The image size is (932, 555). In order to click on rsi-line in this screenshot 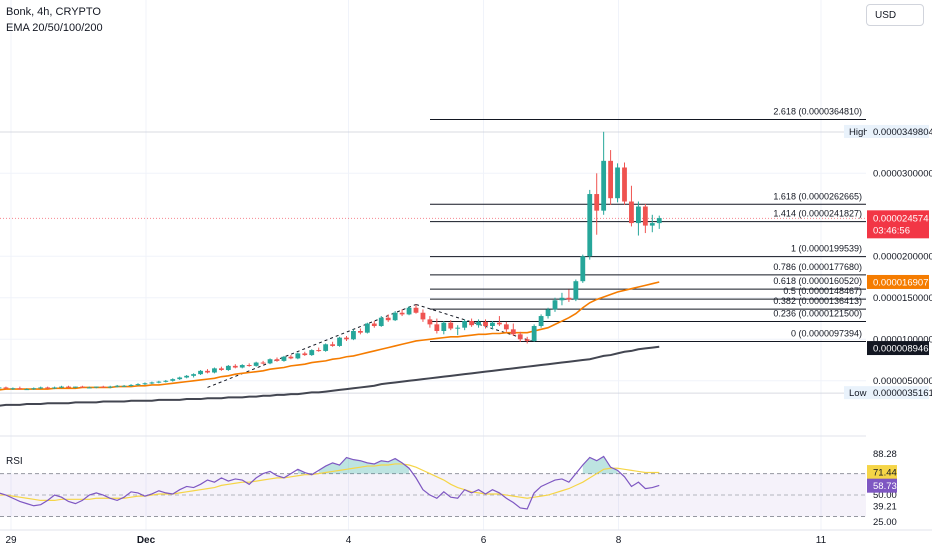, I will do `click(330, 482)`.